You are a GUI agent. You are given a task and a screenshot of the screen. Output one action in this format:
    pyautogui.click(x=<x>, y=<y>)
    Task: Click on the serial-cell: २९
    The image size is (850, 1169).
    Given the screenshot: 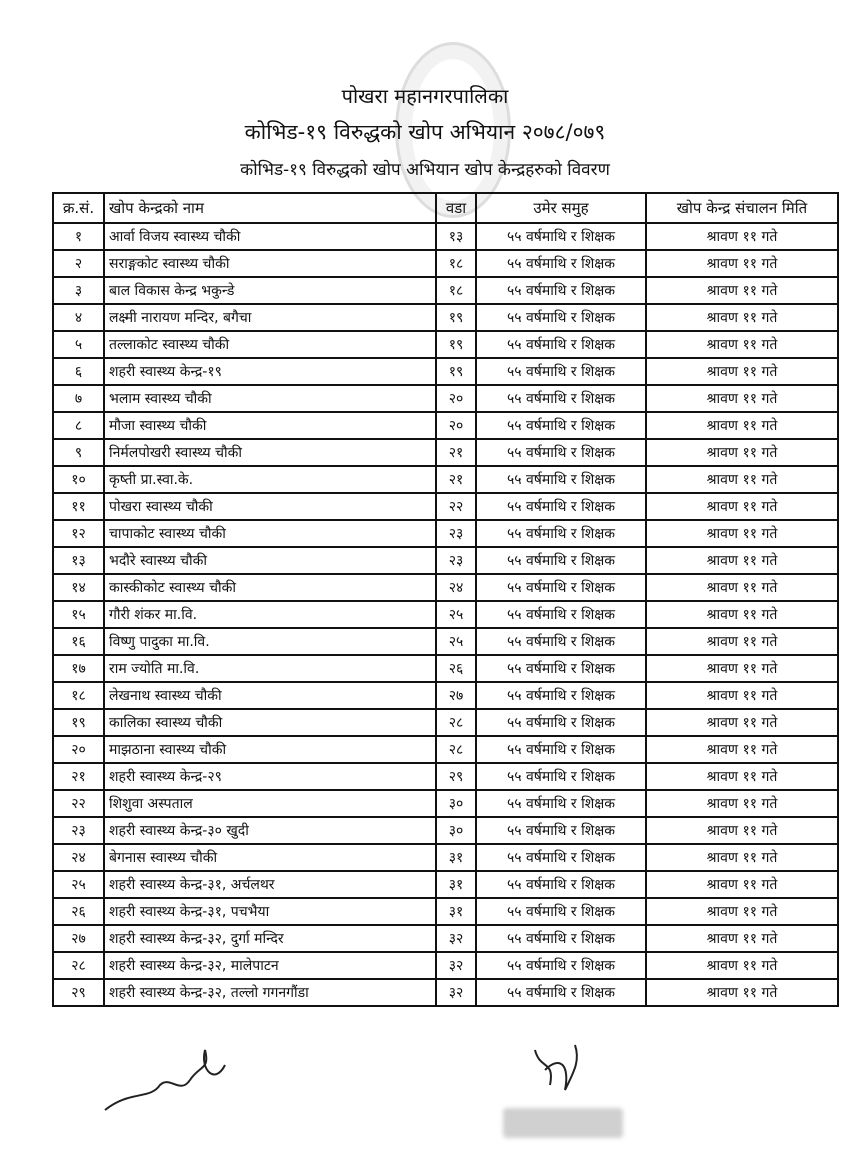 What is the action you would take?
    pyautogui.click(x=78, y=992)
    